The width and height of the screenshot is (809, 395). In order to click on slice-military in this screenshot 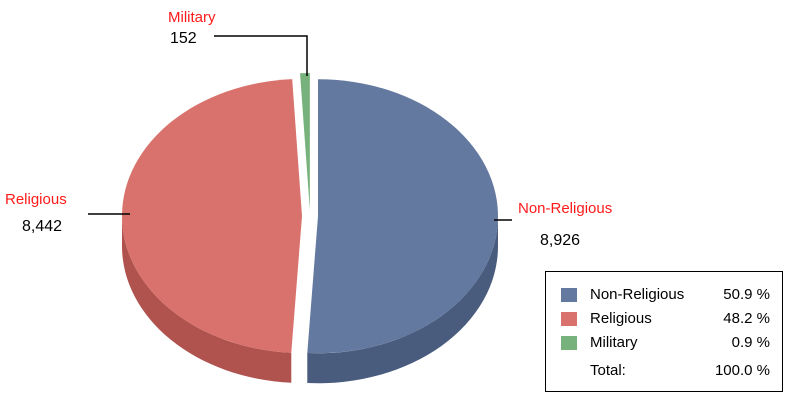, I will do `click(305, 142)`.